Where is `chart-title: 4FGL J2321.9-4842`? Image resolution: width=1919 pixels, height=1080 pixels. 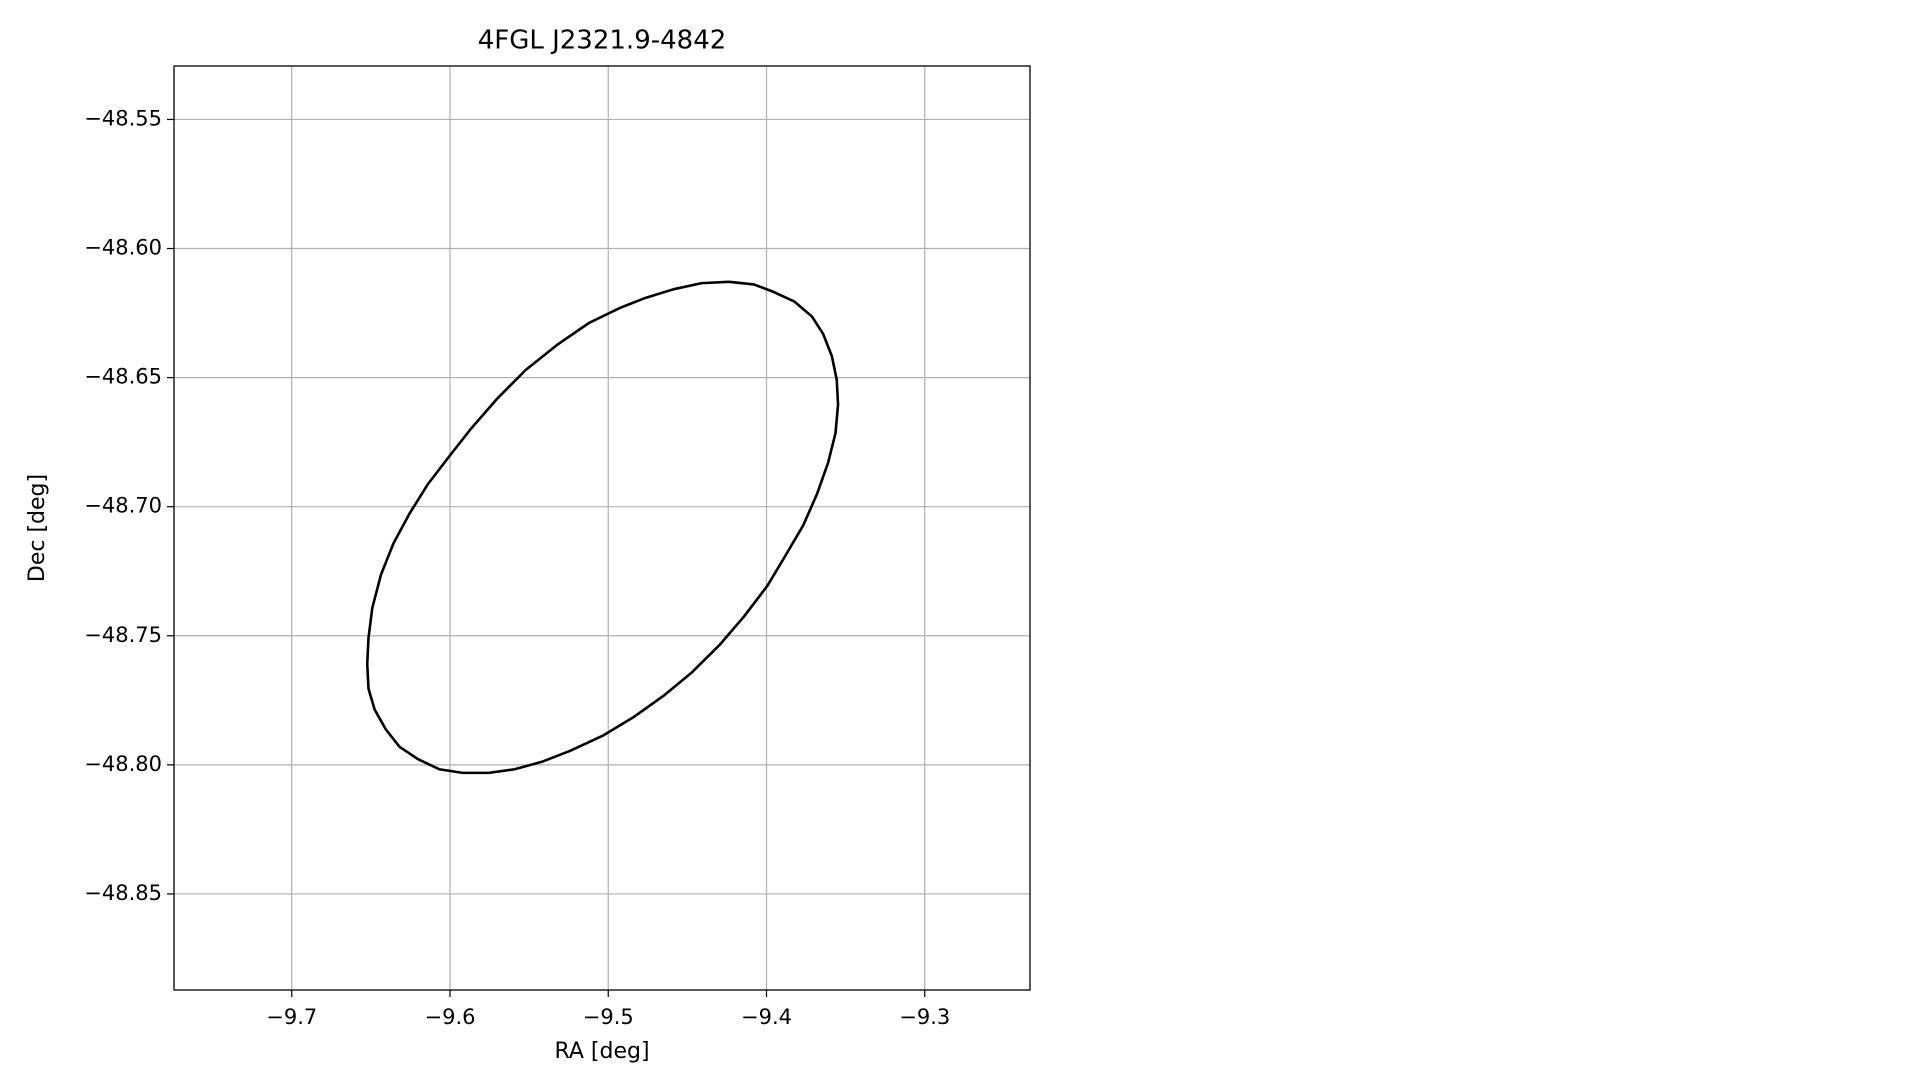
chart-title: 4FGL J2321.9-4842 is located at coordinates (602, 41).